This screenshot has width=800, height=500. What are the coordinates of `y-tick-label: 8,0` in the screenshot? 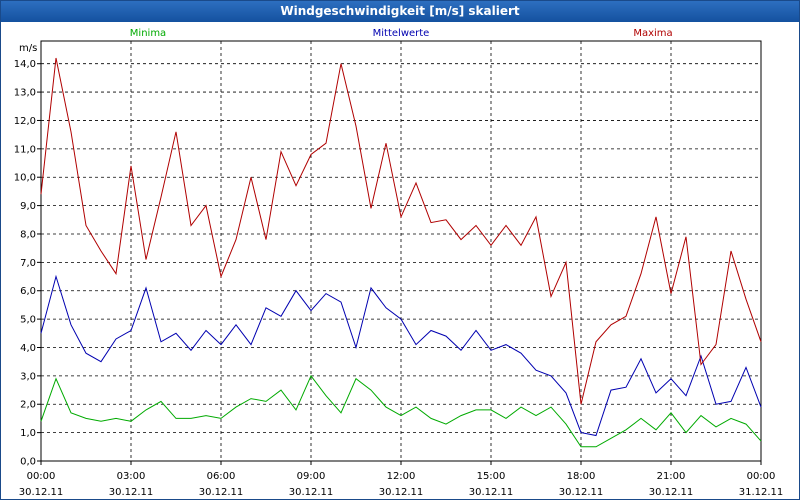 It's located at (28, 234).